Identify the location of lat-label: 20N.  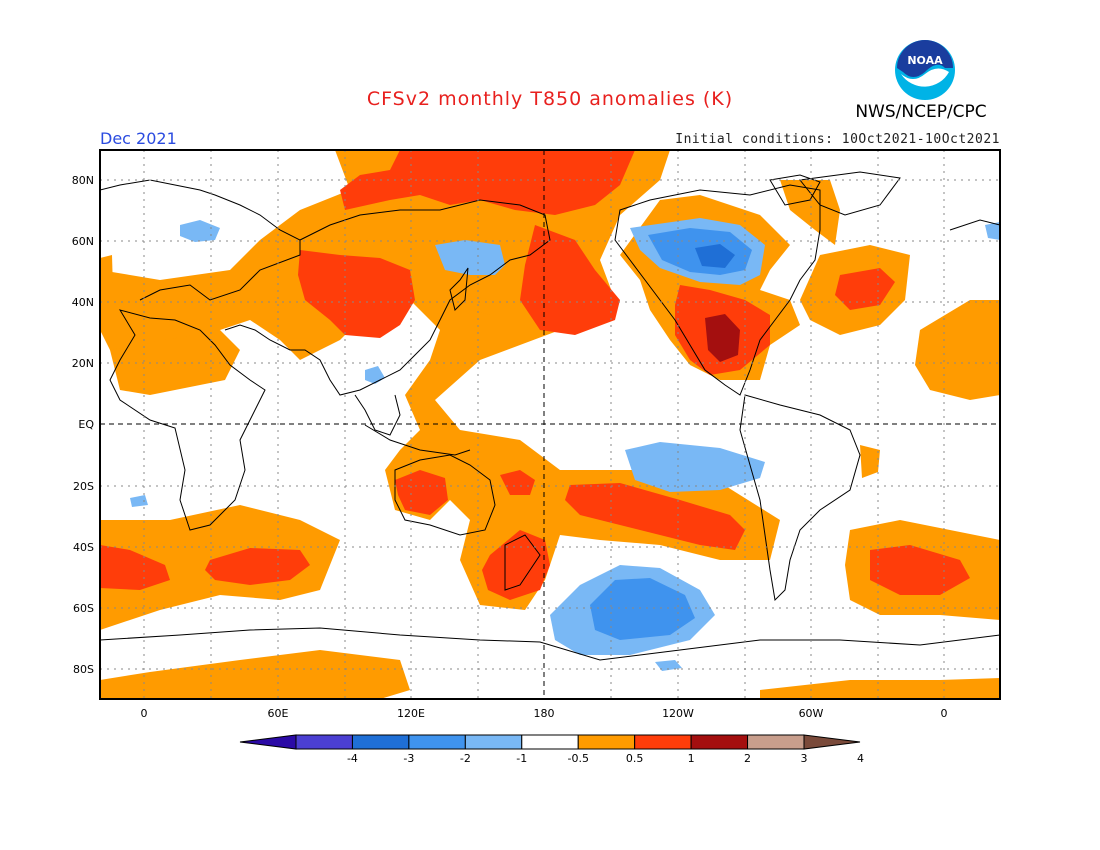
(83, 363).